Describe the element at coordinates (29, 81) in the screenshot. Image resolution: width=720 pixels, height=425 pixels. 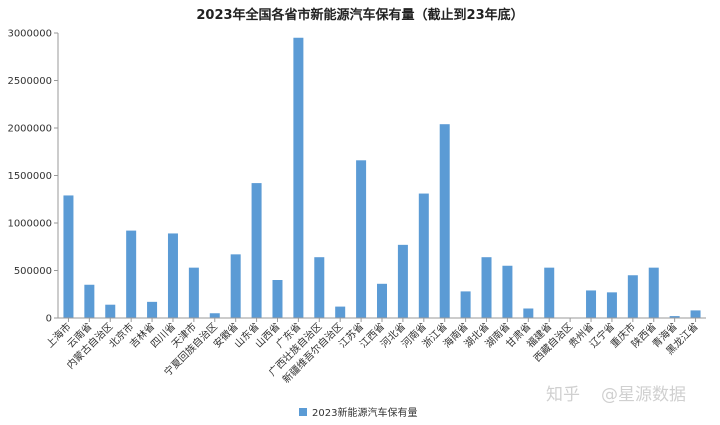
I see `y-tick-label: 2500000` at that location.